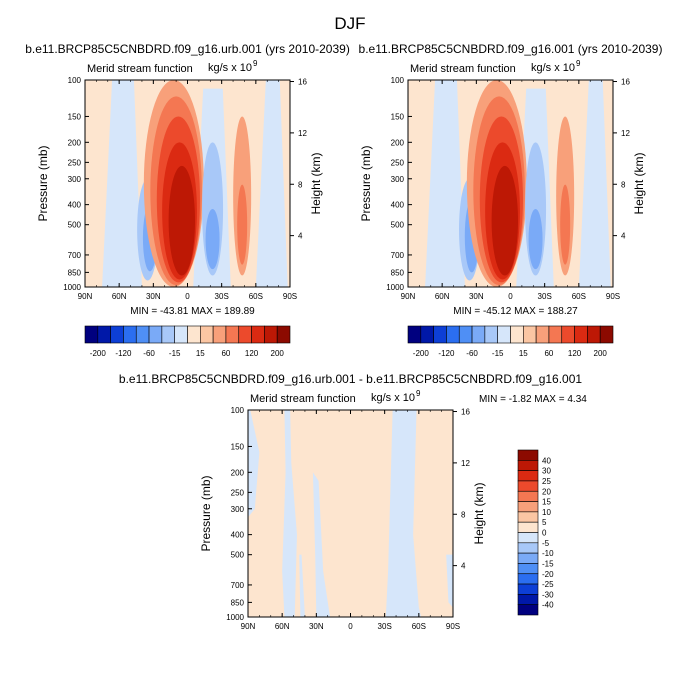 The width and height of the screenshot is (700, 700). I want to click on colorbar-label: 10, so click(546, 512).